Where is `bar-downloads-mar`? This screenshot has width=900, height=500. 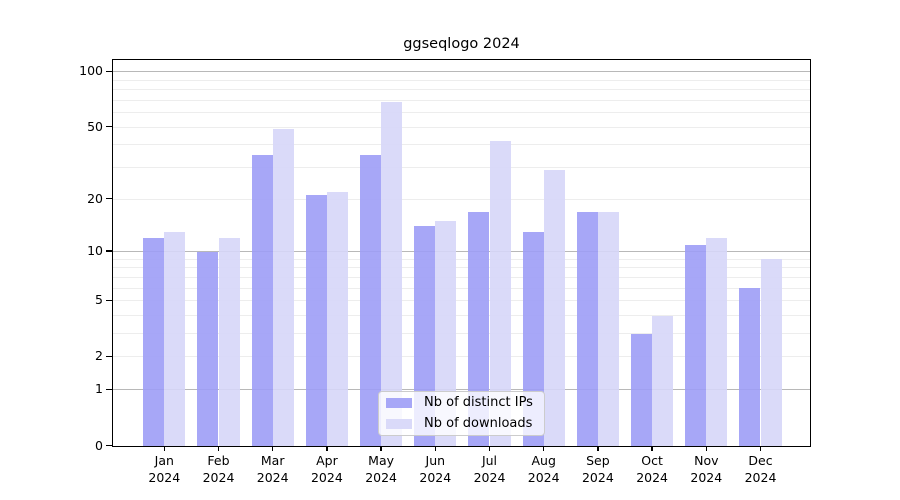
bar-downloads-mar is located at coordinates (283, 287).